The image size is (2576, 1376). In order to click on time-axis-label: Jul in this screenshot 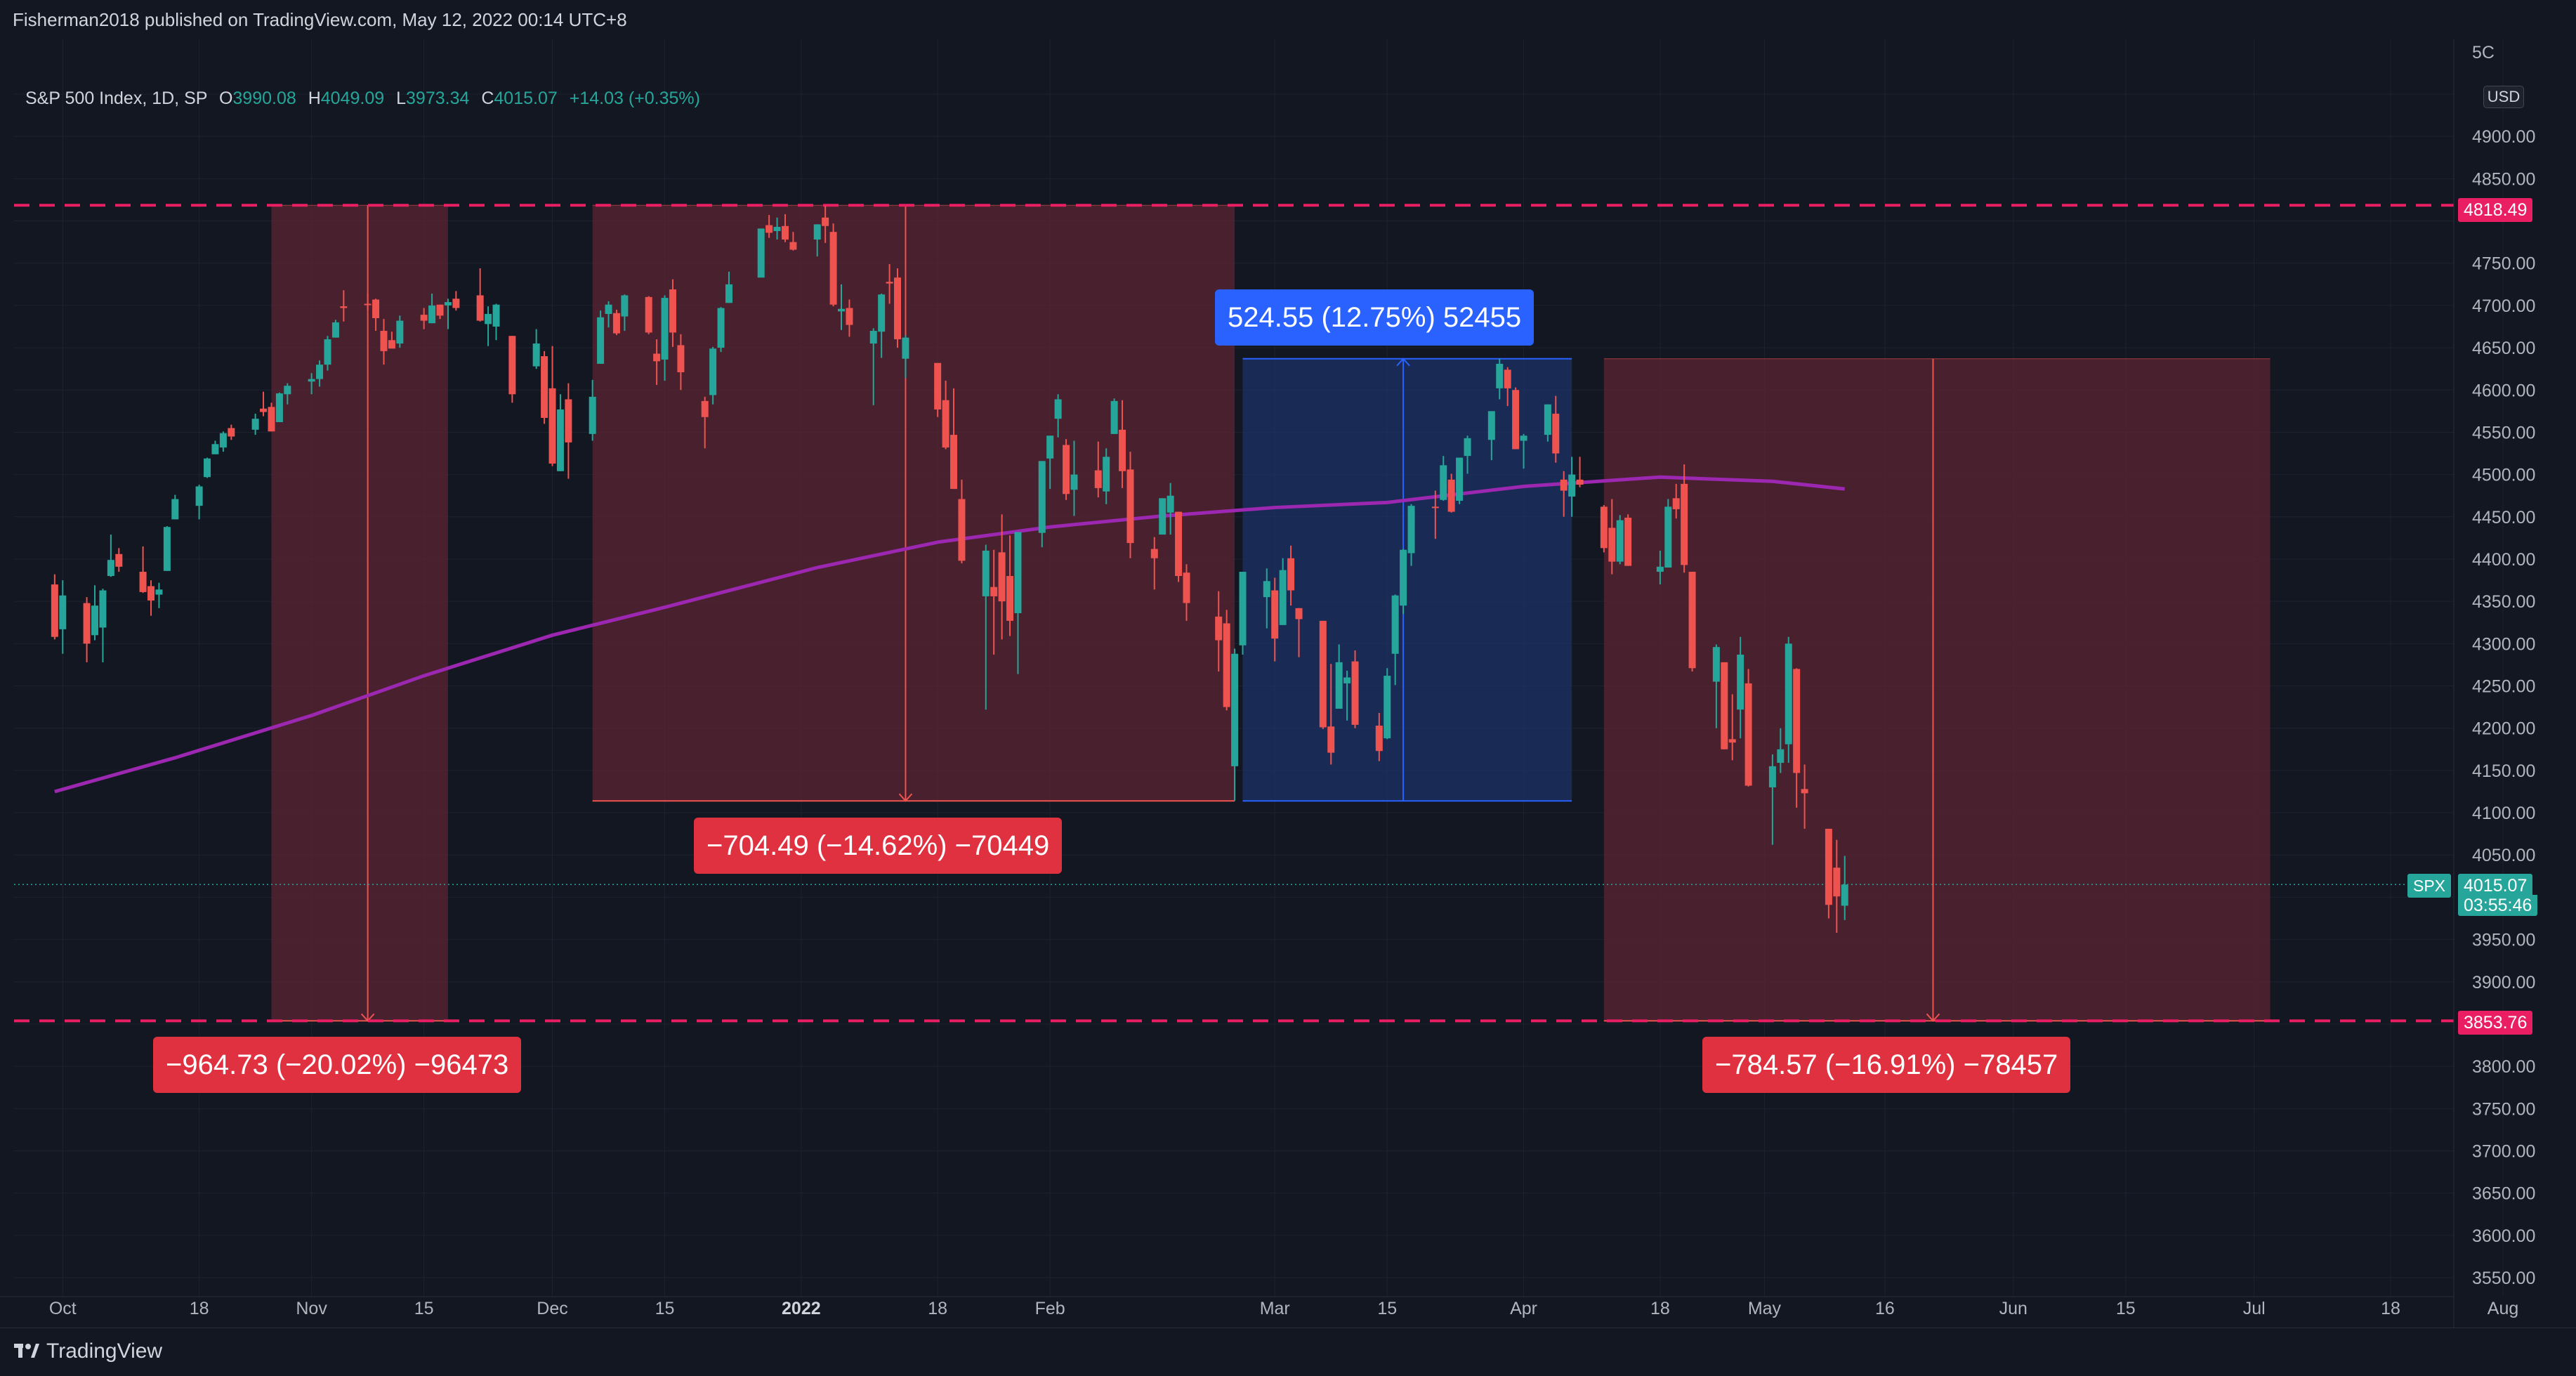, I will do `click(2254, 1308)`.